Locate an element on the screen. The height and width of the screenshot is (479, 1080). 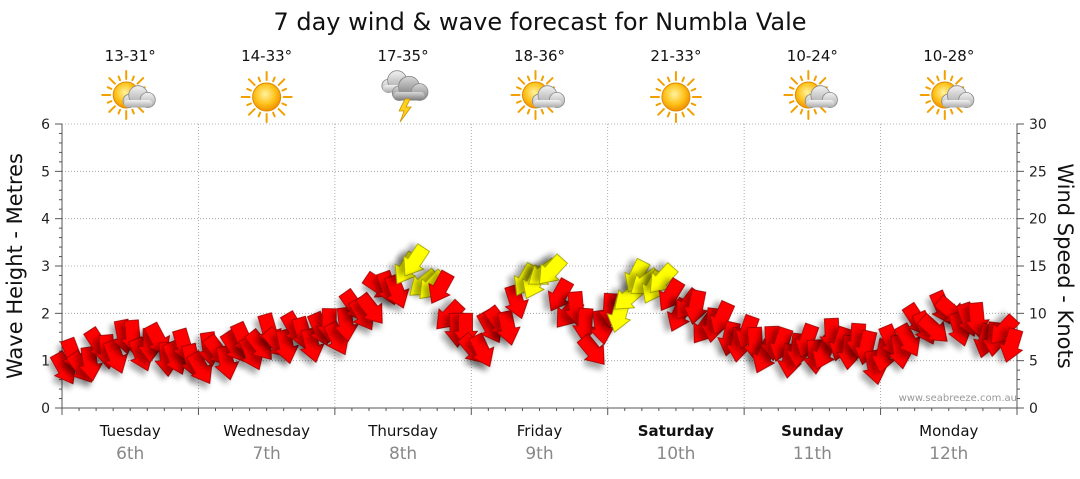
day-name-label: Monday is located at coordinates (948, 431).